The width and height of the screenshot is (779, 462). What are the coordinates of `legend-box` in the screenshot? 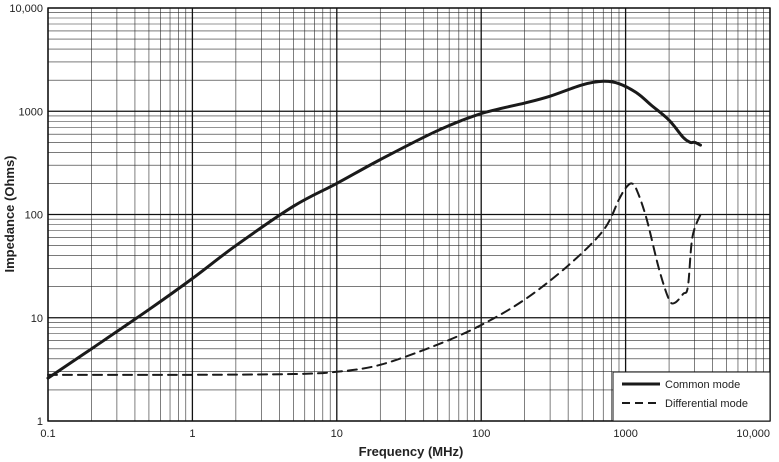 It's located at (691, 396).